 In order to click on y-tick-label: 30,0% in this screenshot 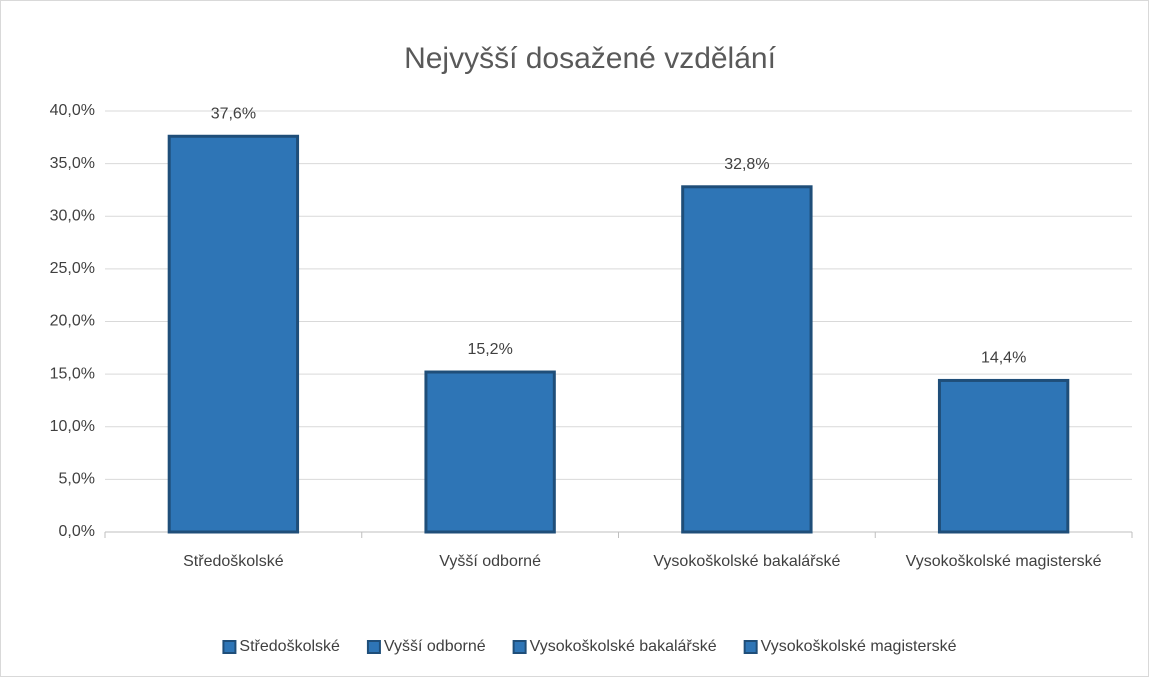, I will do `click(72, 215)`.